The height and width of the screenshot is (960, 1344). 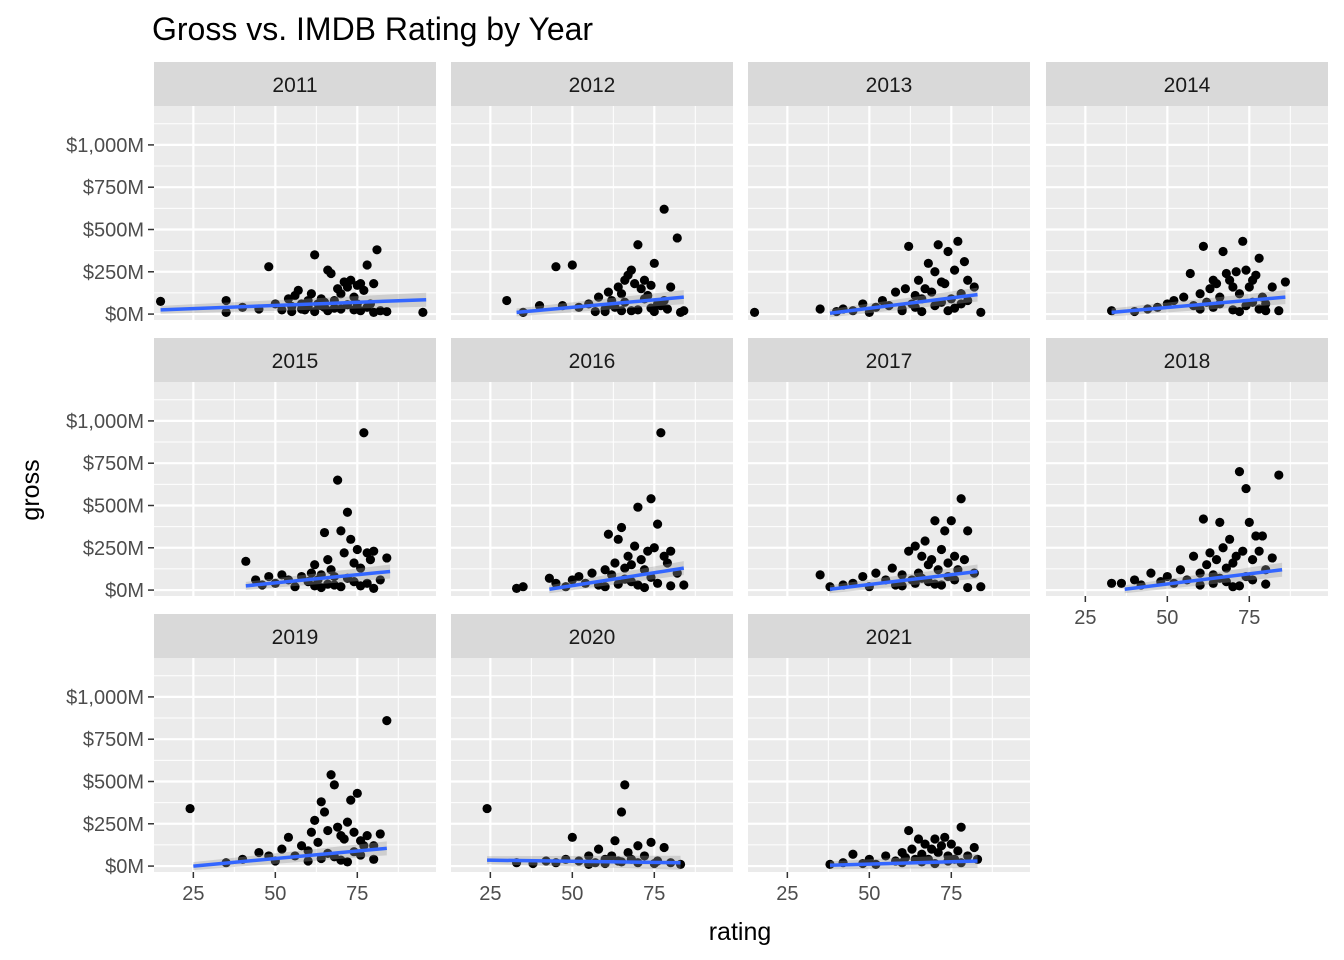 I want to click on x-tick-label: 50, so click(x=572, y=894).